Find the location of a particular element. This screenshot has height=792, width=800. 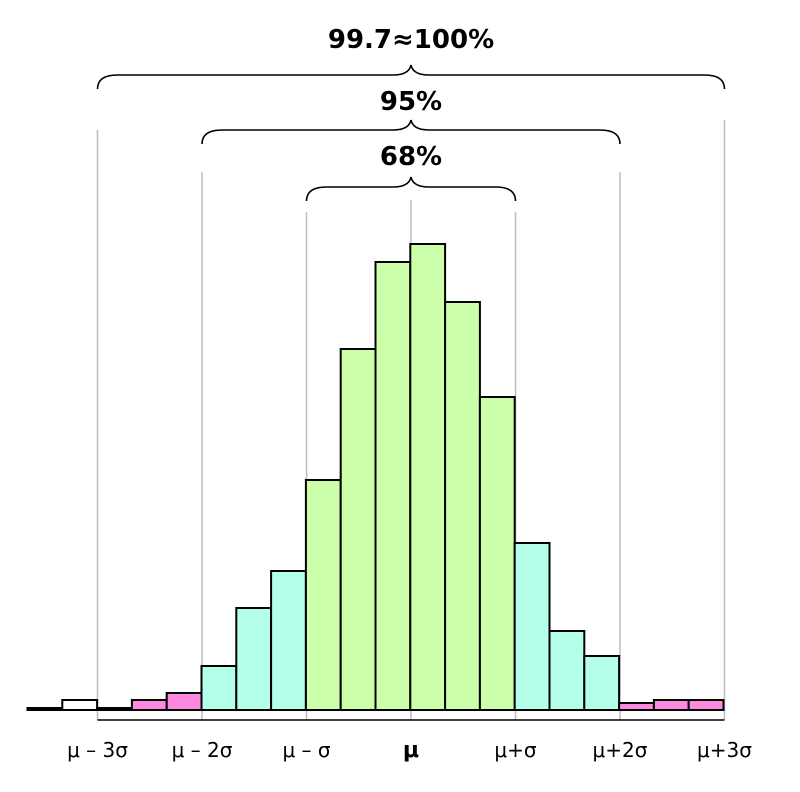

interval-label: 68% is located at coordinates (411, 157).